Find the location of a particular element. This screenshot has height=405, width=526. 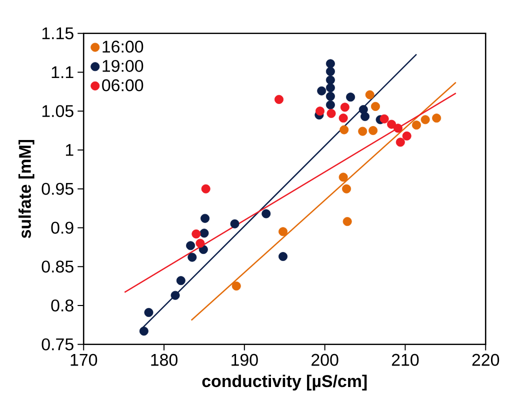

x-tick-label: 210 is located at coordinates (405, 360).